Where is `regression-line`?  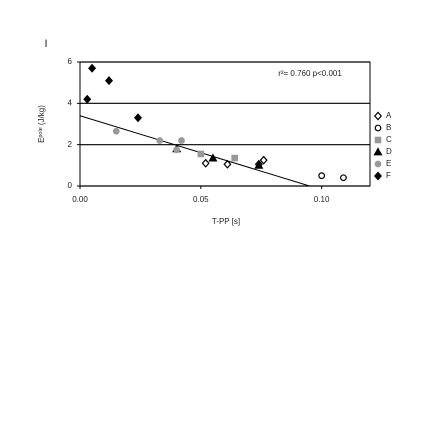 regression-line is located at coordinates (194, 151).